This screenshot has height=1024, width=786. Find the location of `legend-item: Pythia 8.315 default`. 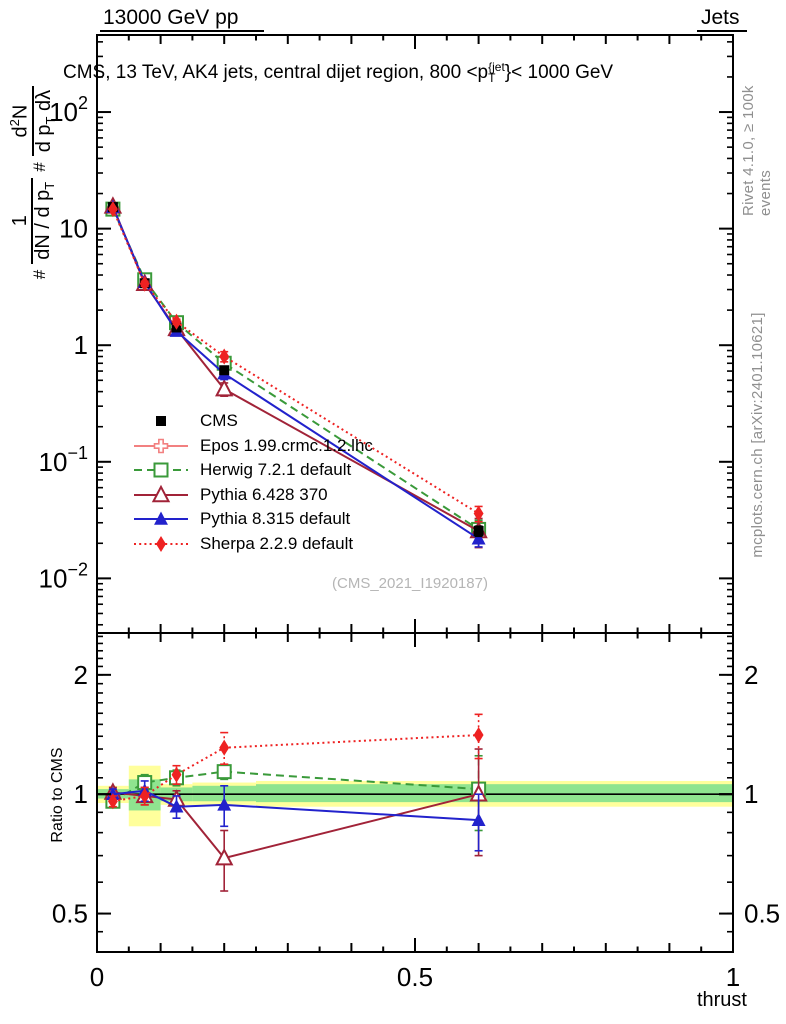

legend-item: Pythia 8.315 default is located at coordinates (253, 519).